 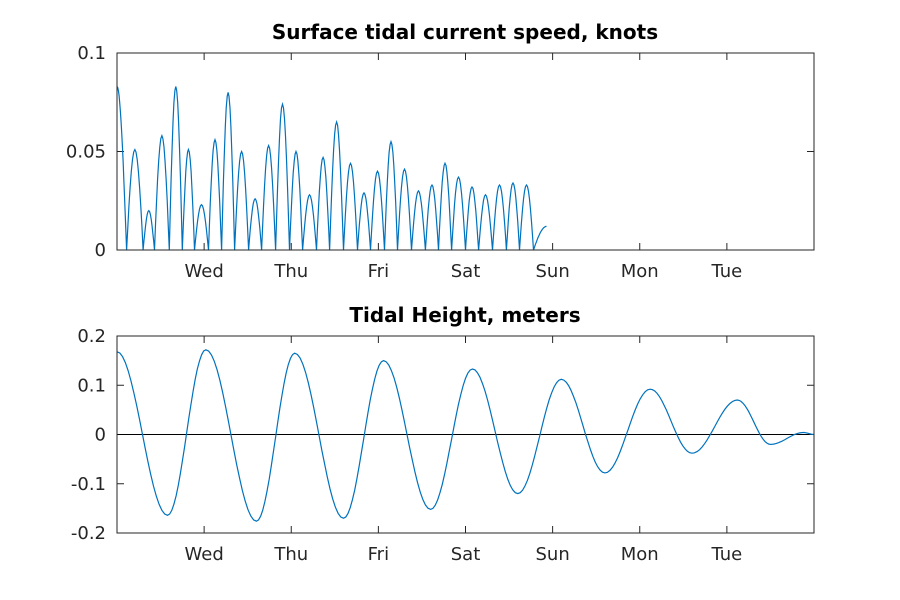 I want to click on series-line-current, so click(x=331, y=168).